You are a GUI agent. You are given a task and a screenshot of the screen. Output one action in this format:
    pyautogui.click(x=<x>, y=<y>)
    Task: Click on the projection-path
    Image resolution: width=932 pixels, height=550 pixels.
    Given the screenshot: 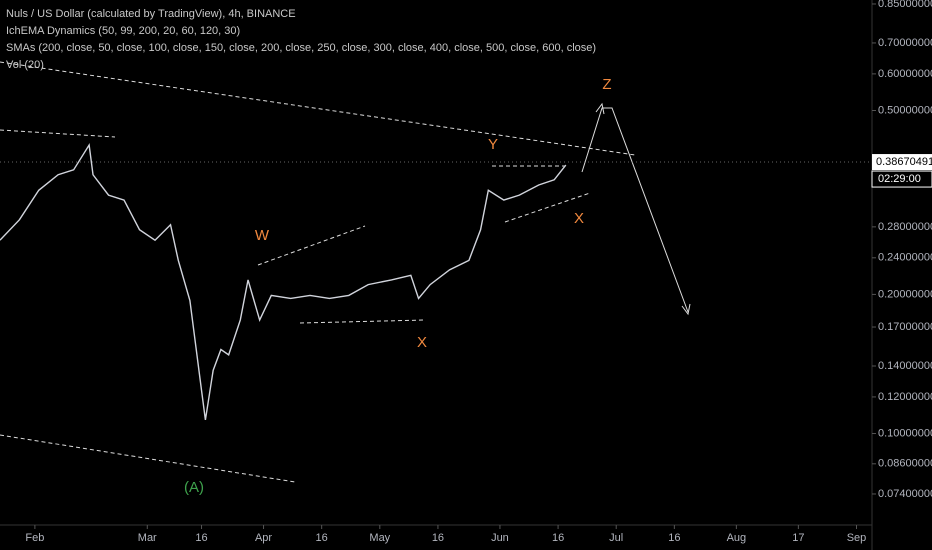 What is the action you would take?
    pyautogui.click(x=635, y=210)
    